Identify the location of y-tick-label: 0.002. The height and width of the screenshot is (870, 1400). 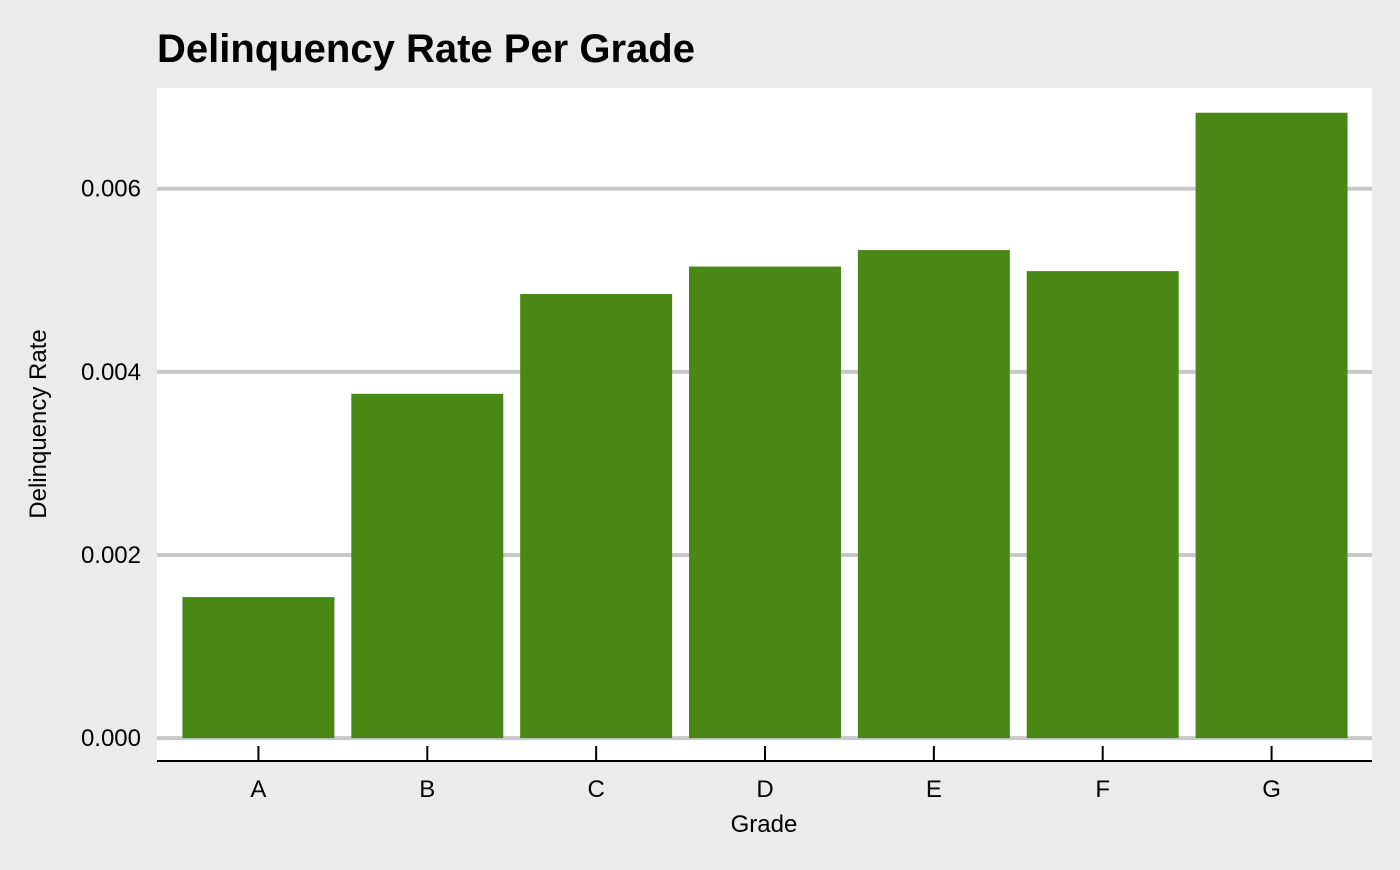
(111, 555).